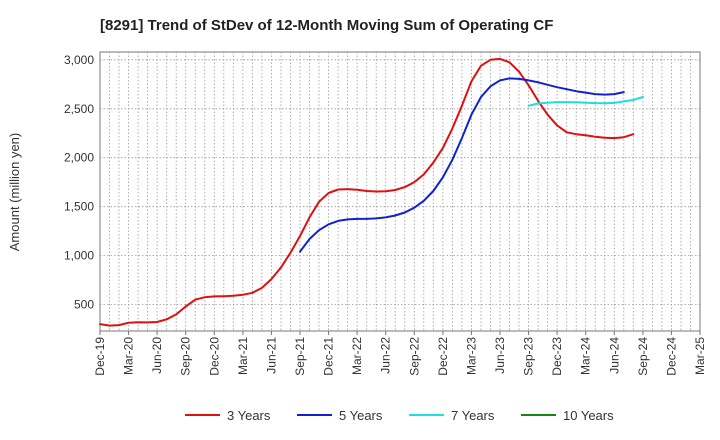 This screenshot has width=720, height=440. What do you see at coordinates (79, 256) in the screenshot?
I see `y-tick-label: 1,000` at bounding box center [79, 256].